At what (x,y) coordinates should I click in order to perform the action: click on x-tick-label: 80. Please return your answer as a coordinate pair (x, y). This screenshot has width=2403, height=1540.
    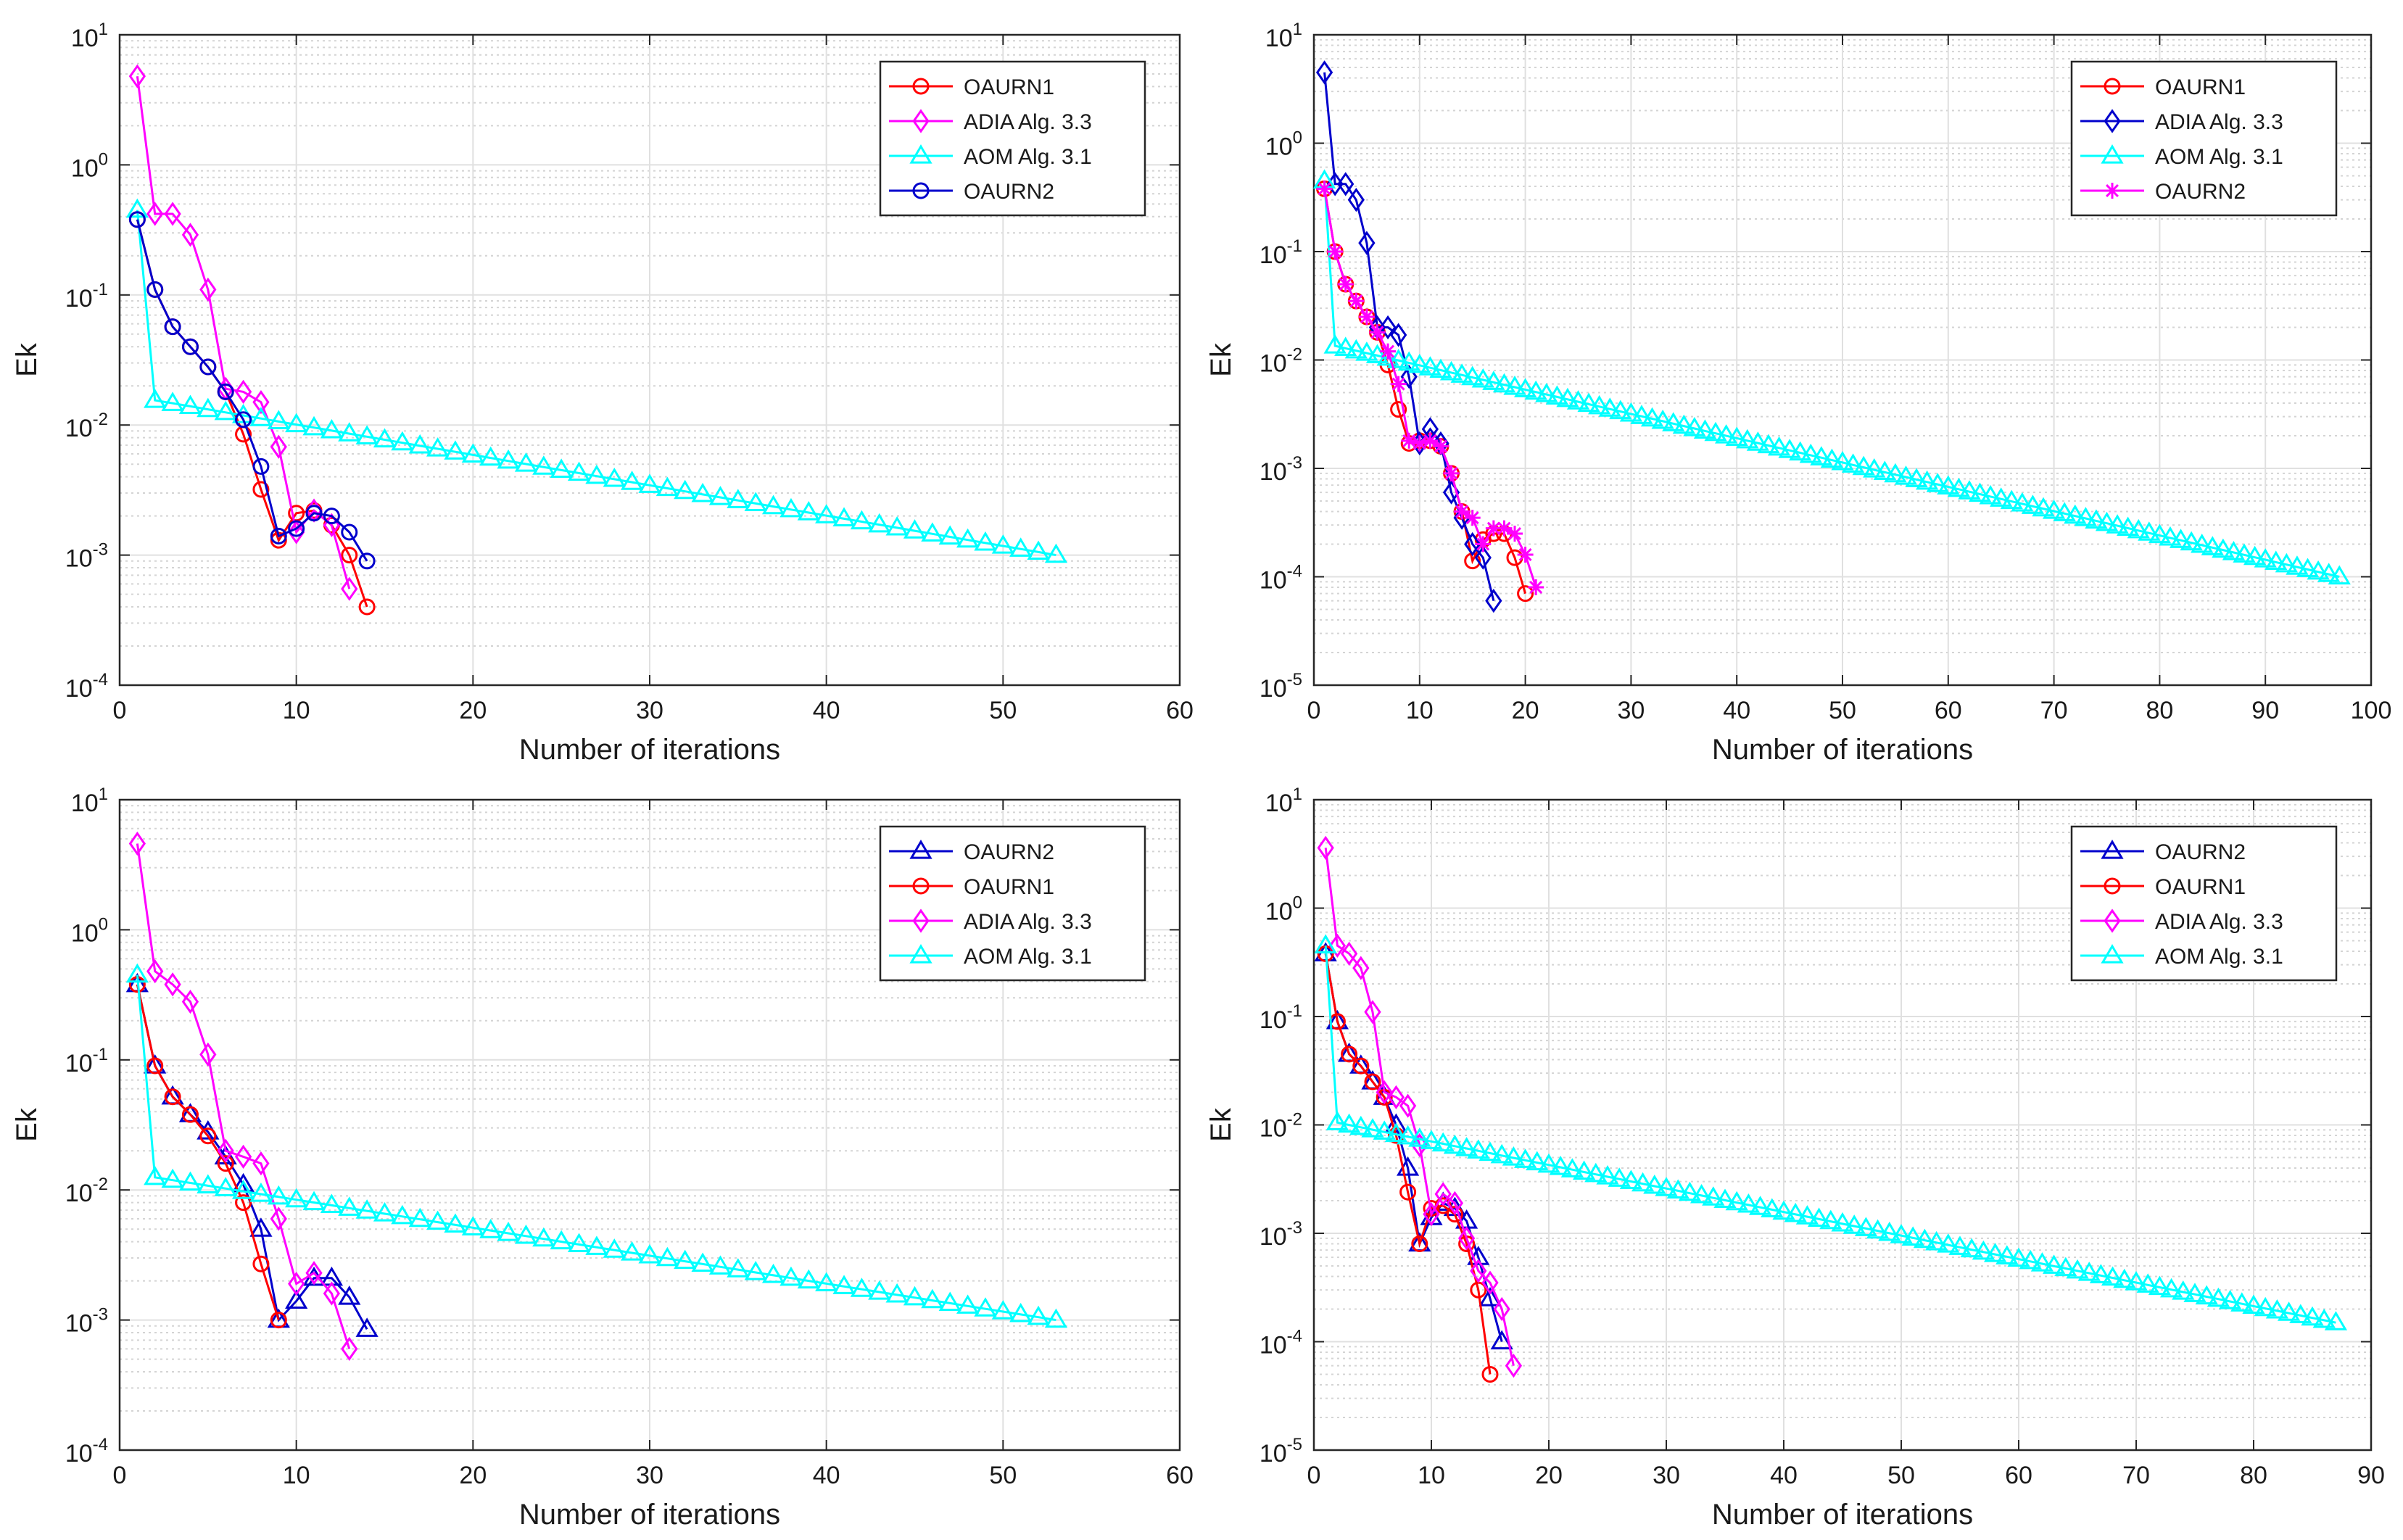
    Looking at the image, I should click on (2159, 710).